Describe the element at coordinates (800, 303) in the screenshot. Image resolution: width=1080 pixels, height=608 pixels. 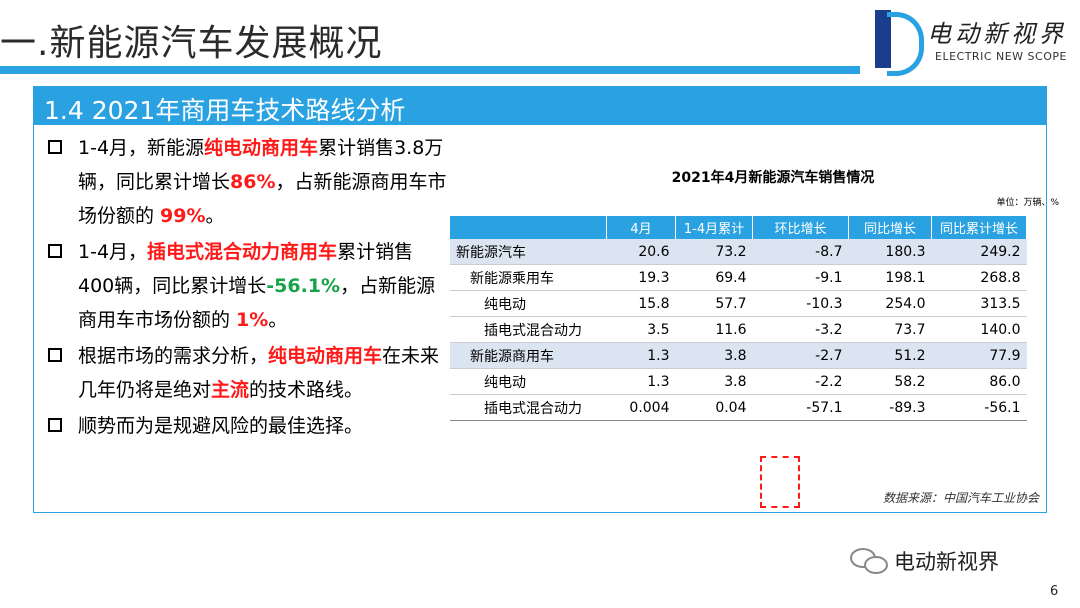
I see `table-cell: -10.3` at that location.